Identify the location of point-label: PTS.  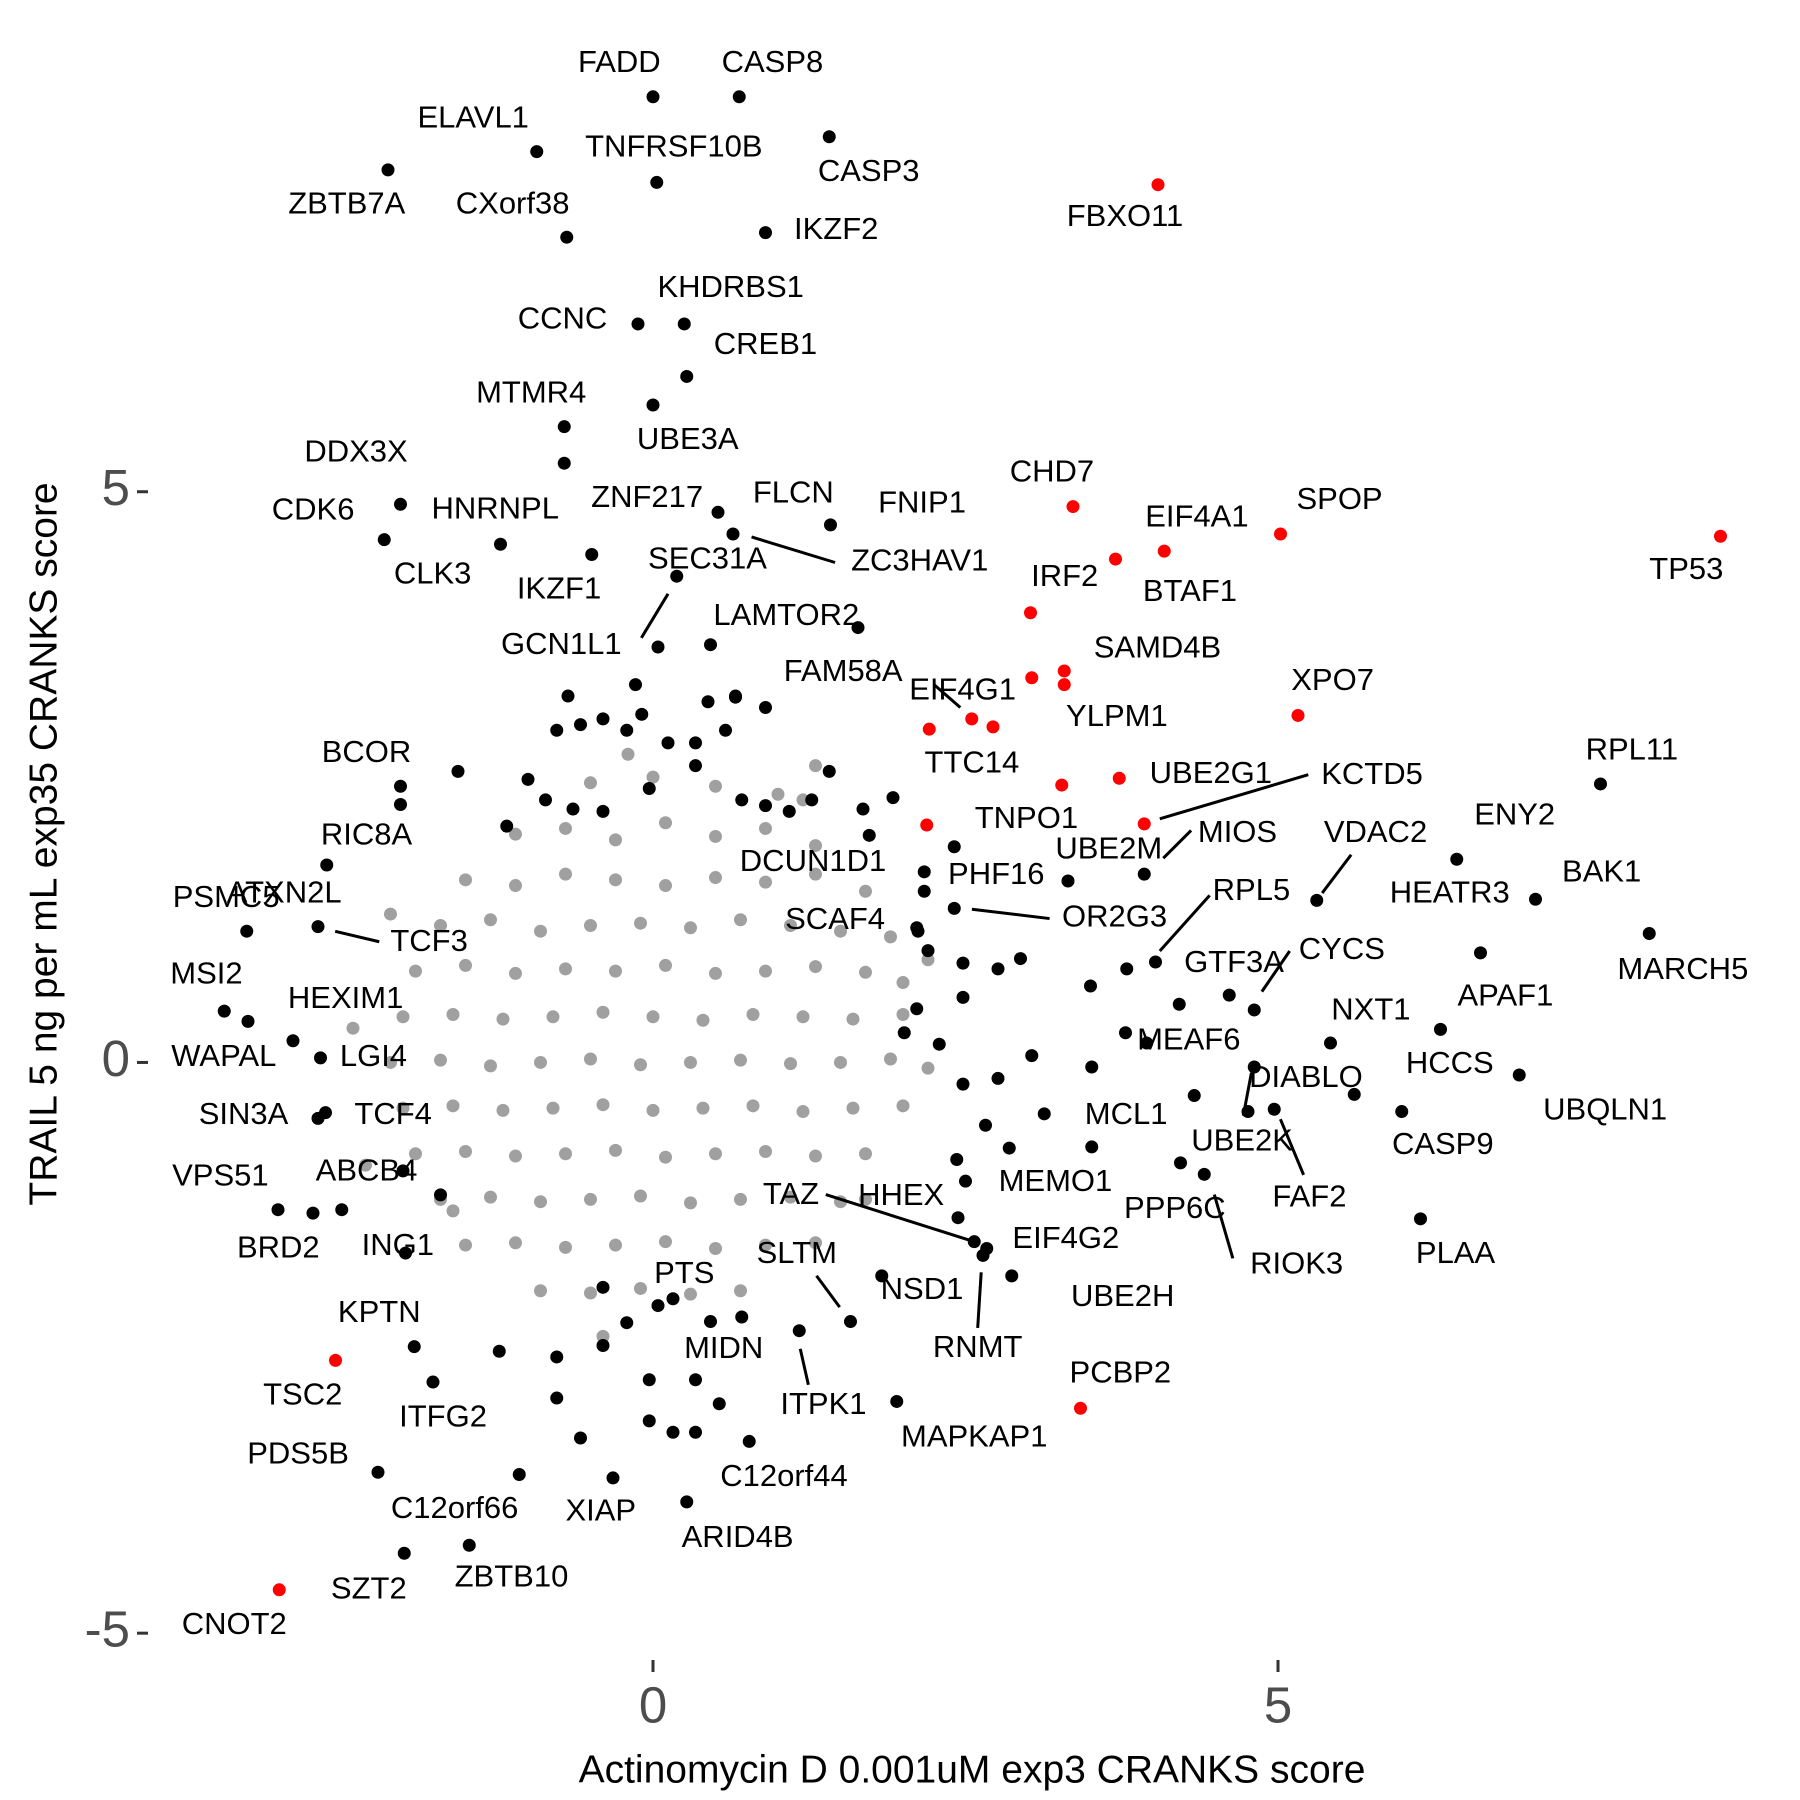
(684, 1272).